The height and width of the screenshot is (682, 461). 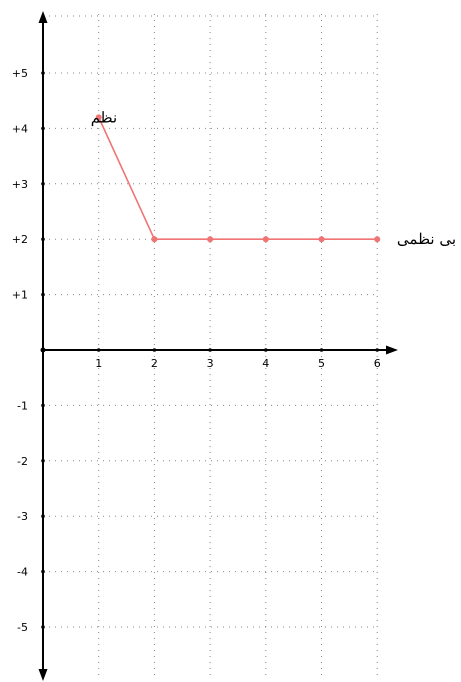 I want to click on series-layer, so click(x=238, y=178).